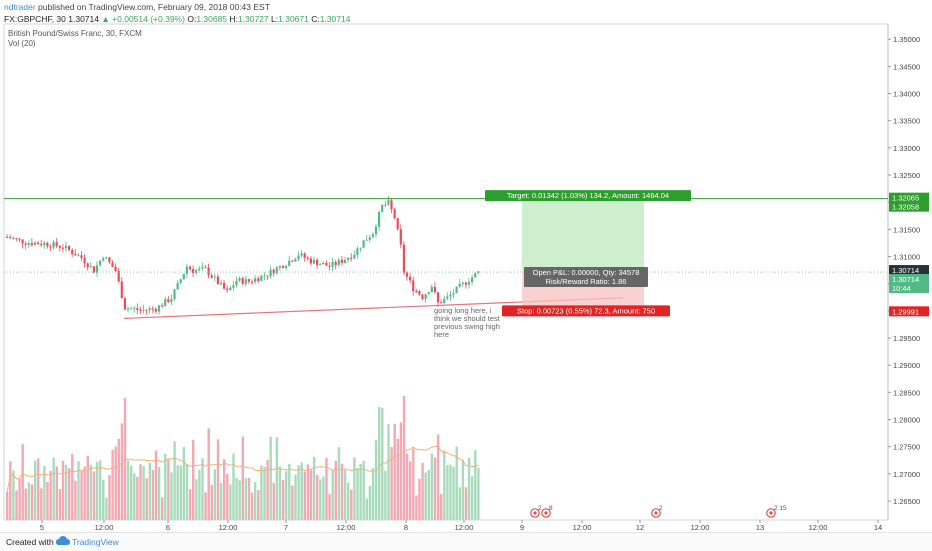 The height and width of the screenshot is (551, 932). I want to click on price-tick-label: 1.33000, so click(906, 148).